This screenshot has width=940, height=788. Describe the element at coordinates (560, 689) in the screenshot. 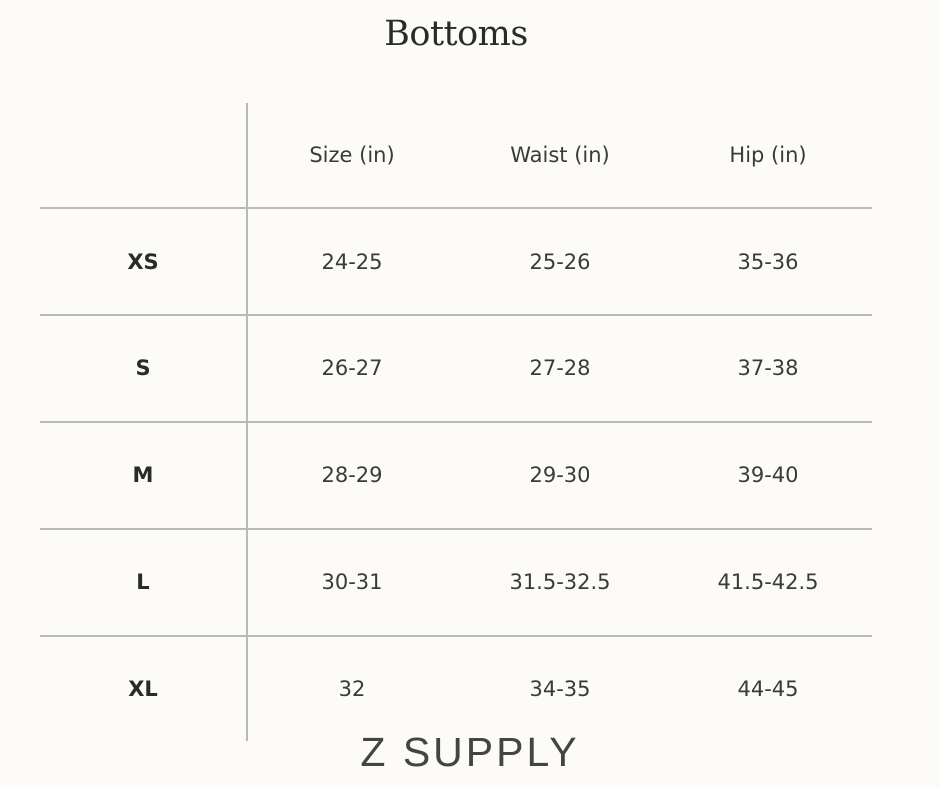

I see `table-cell-waist: 34-35` at that location.